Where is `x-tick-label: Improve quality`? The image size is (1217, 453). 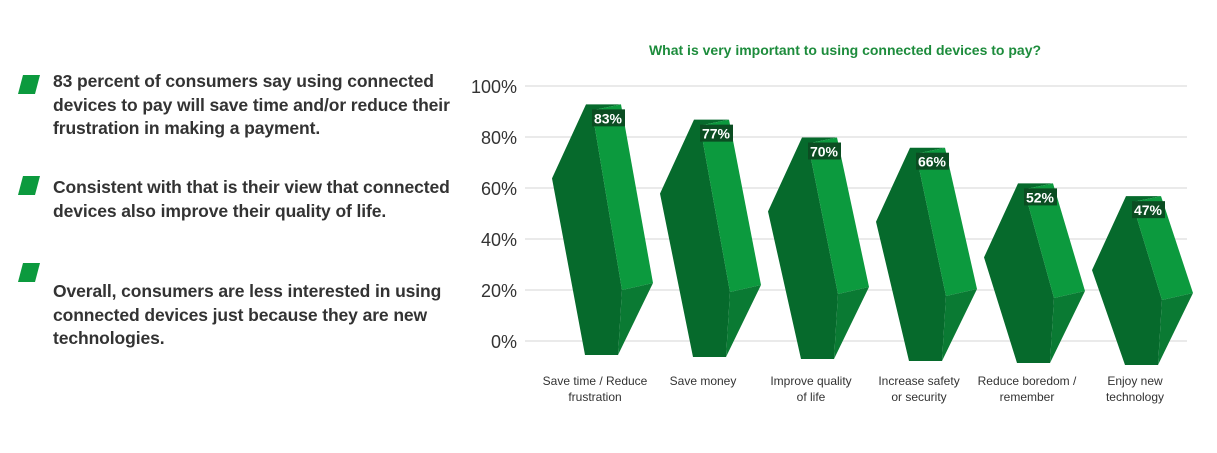 x-tick-label: Improve quality is located at coordinates (810, 381).